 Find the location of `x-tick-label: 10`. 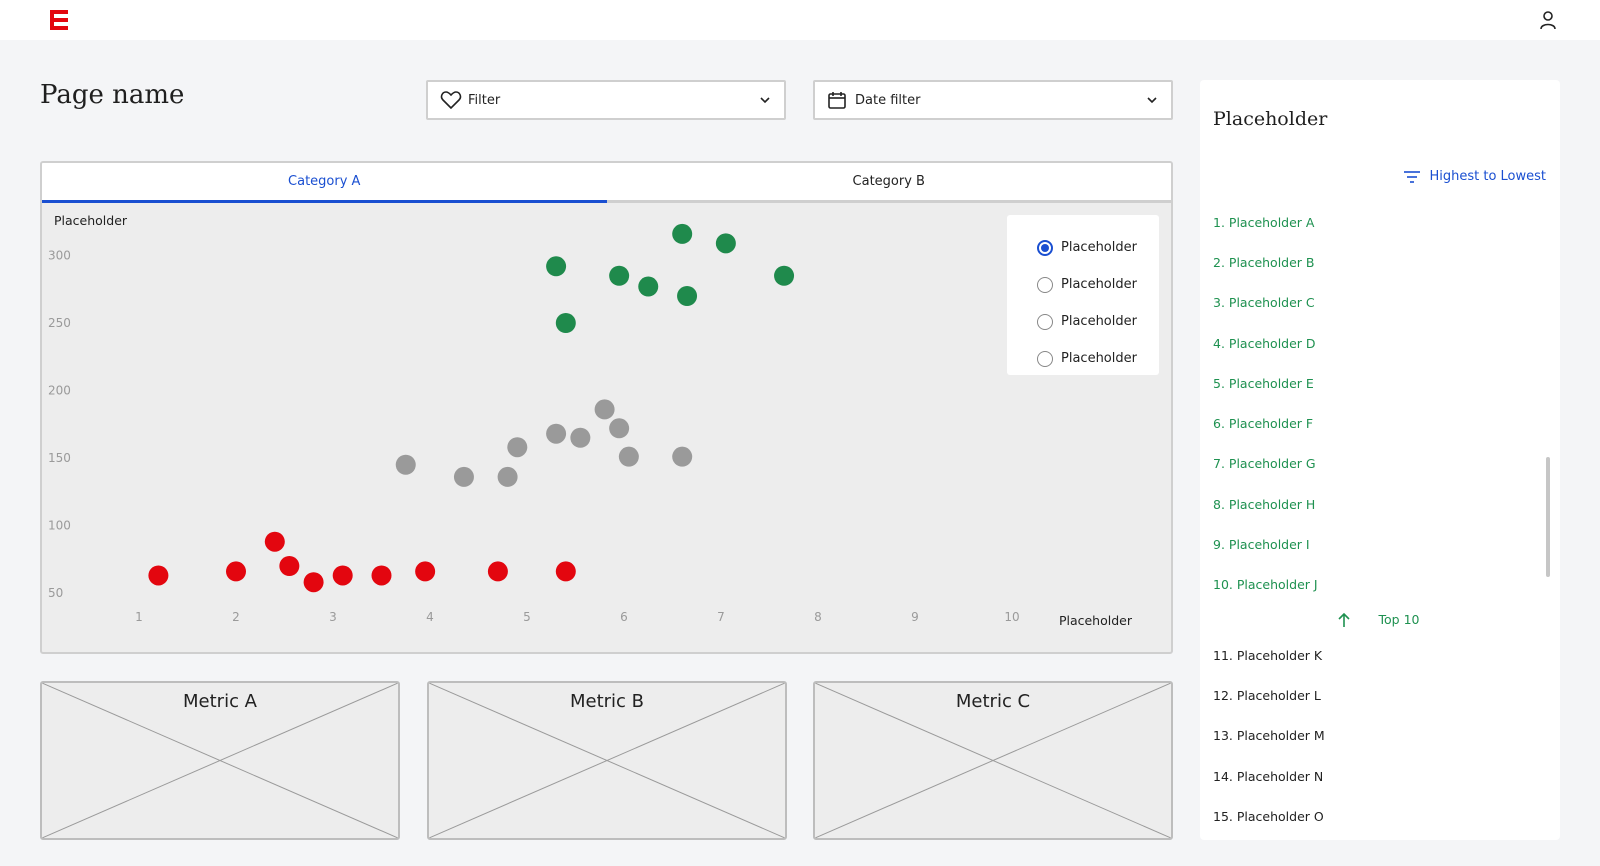

x-tick-label: 10 is located at coordinates (1011, 617).